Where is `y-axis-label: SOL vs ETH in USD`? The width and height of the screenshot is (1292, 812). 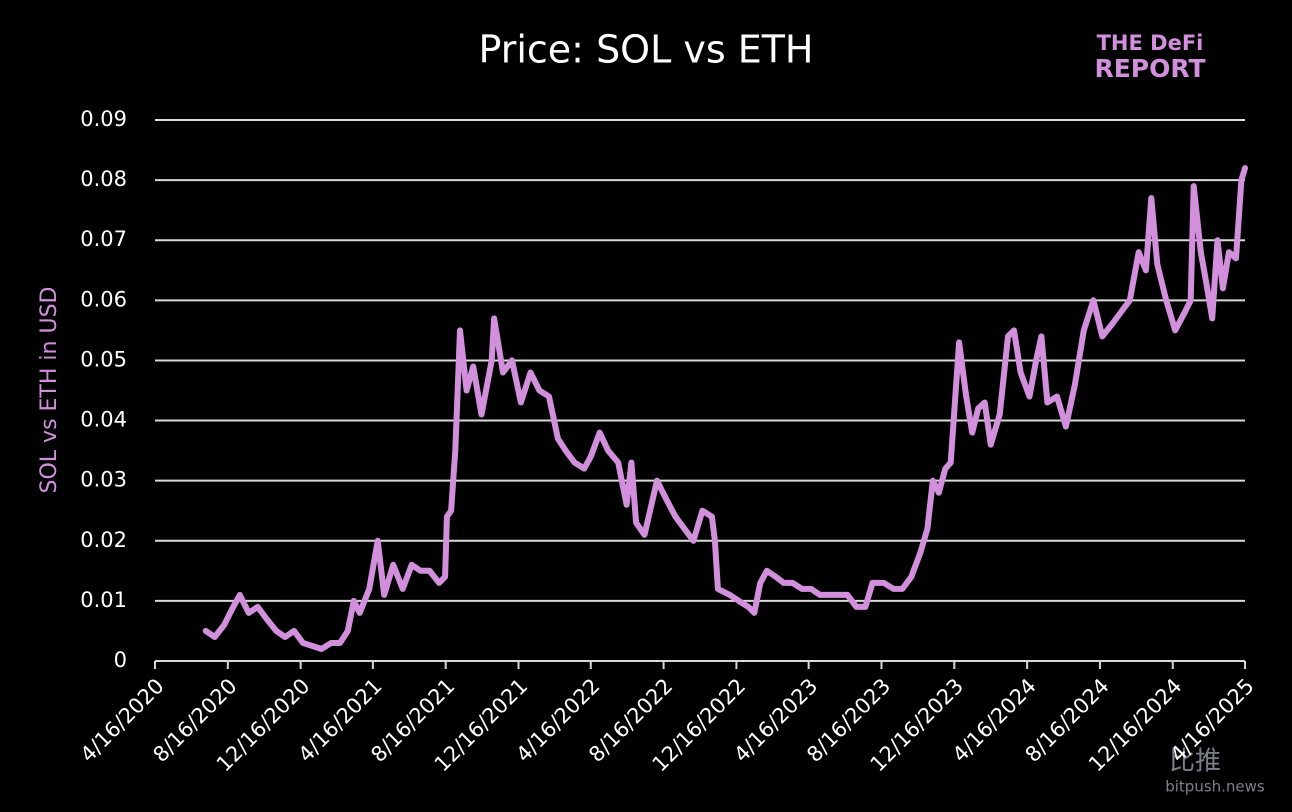 y-axis-label: SOL vs ETH in USD is located at coordinates (49, 390).